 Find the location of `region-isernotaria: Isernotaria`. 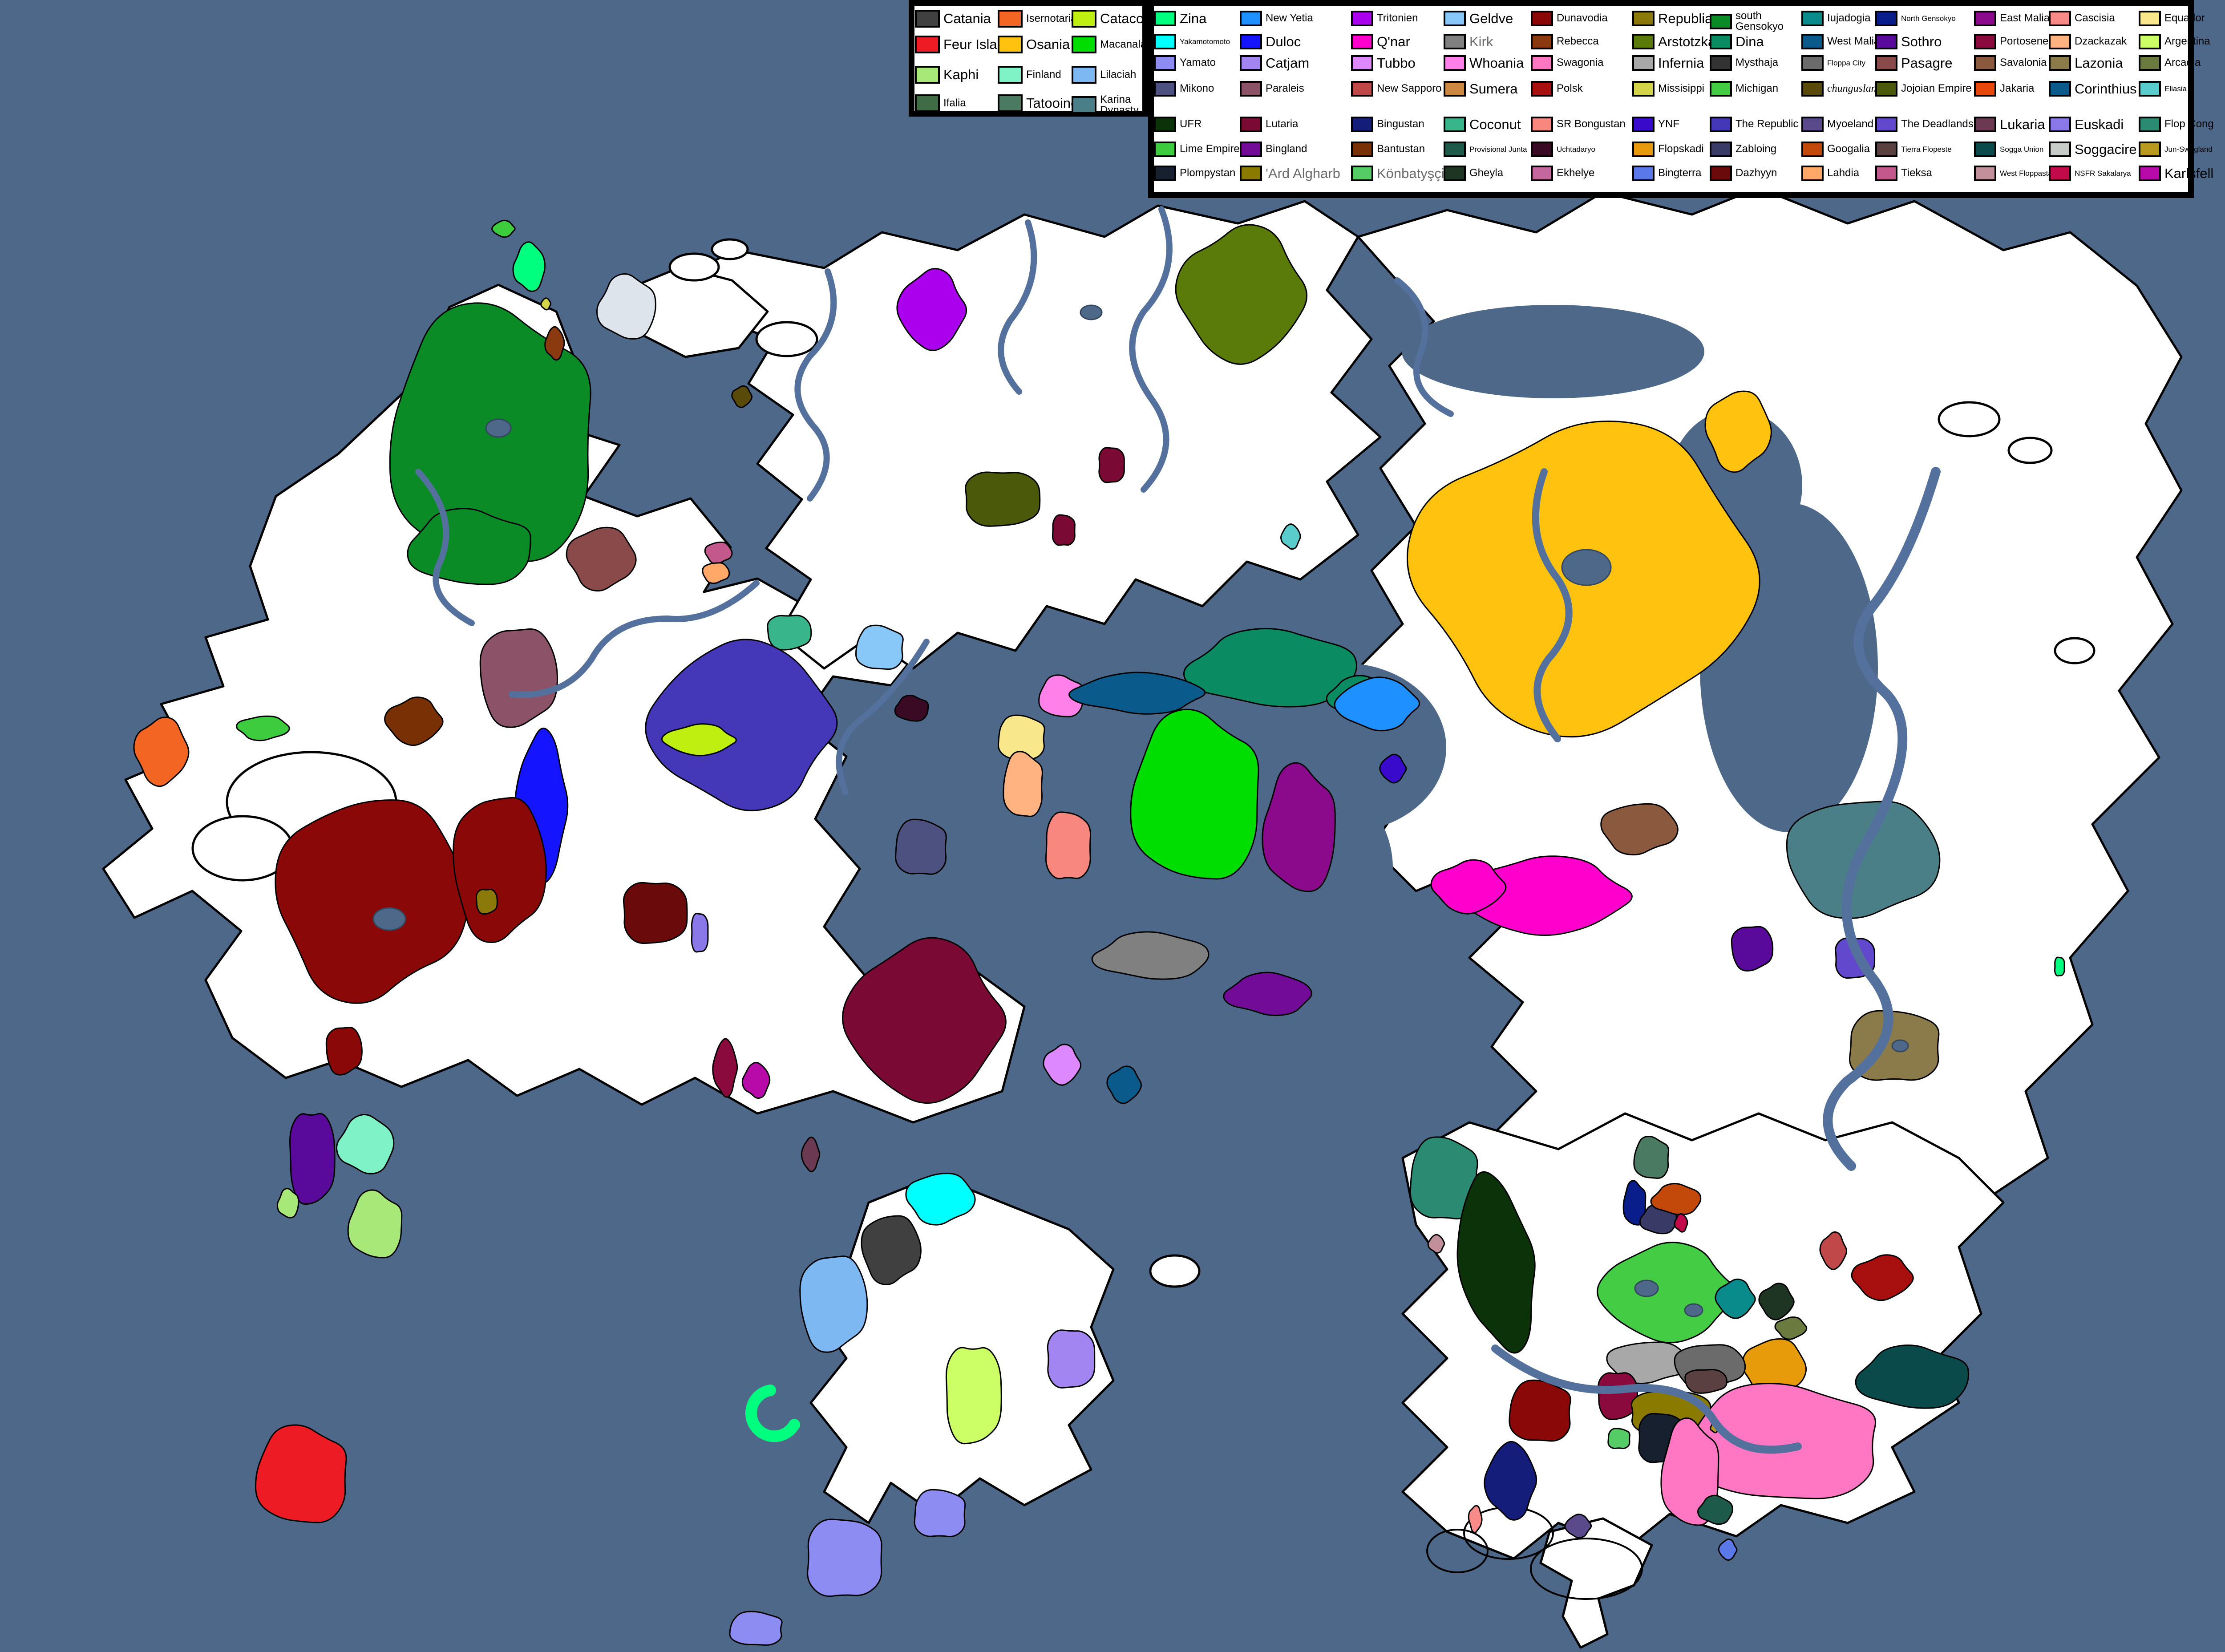

region-isernotaria: Isernotaria is located at coordinates (161, 752).